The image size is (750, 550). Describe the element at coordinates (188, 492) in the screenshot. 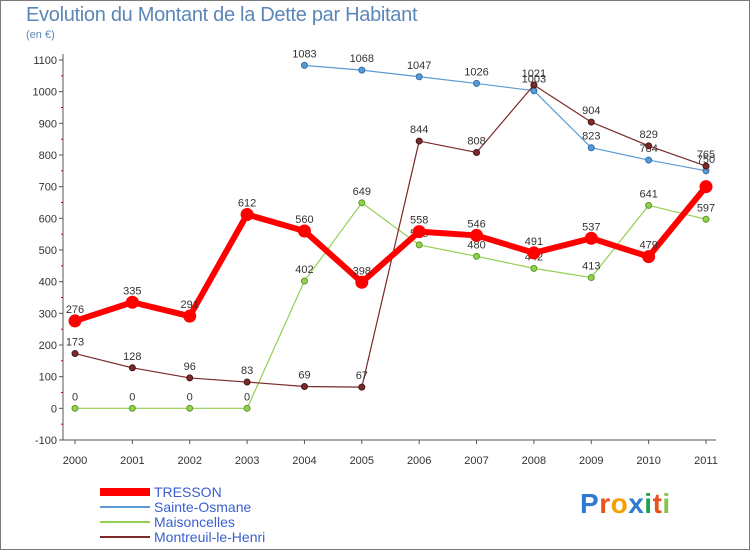

I see `legend-label: TRESSON` at that location.